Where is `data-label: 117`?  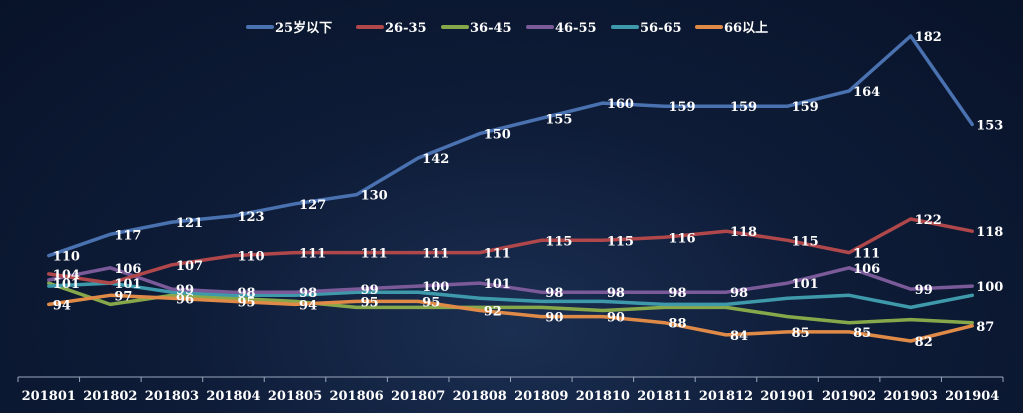
data-label: 117 is located at coordinates (127, 235).